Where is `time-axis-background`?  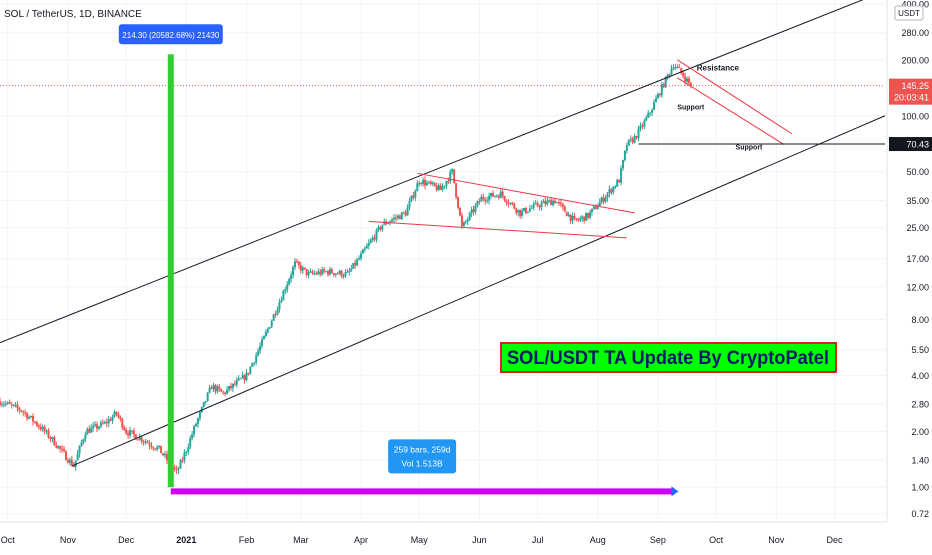
time-axis-background is located at coordinates (443, 536).